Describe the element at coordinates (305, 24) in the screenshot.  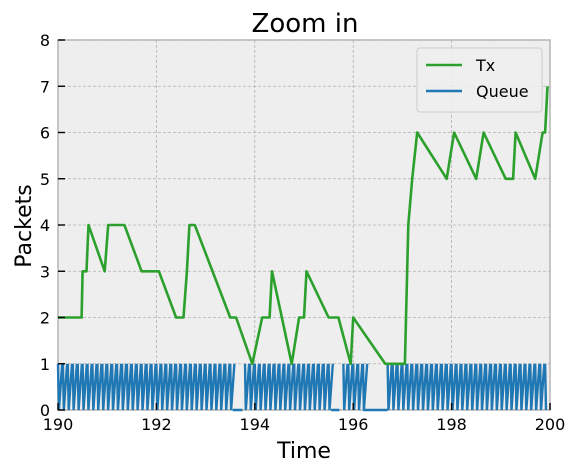
I see `chart-title: Zoom in` at that location.